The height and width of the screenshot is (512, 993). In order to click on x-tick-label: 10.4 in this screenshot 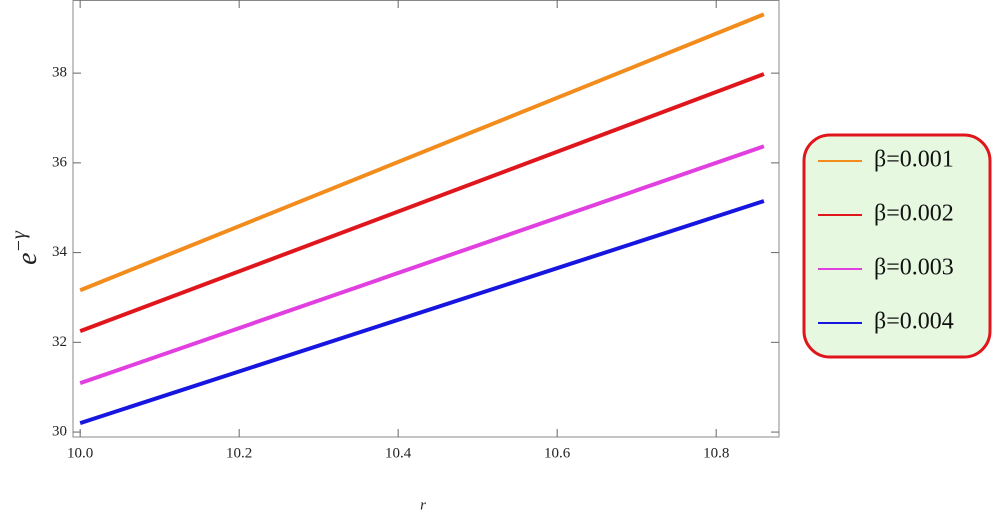, I will do `click(398, 453)`.